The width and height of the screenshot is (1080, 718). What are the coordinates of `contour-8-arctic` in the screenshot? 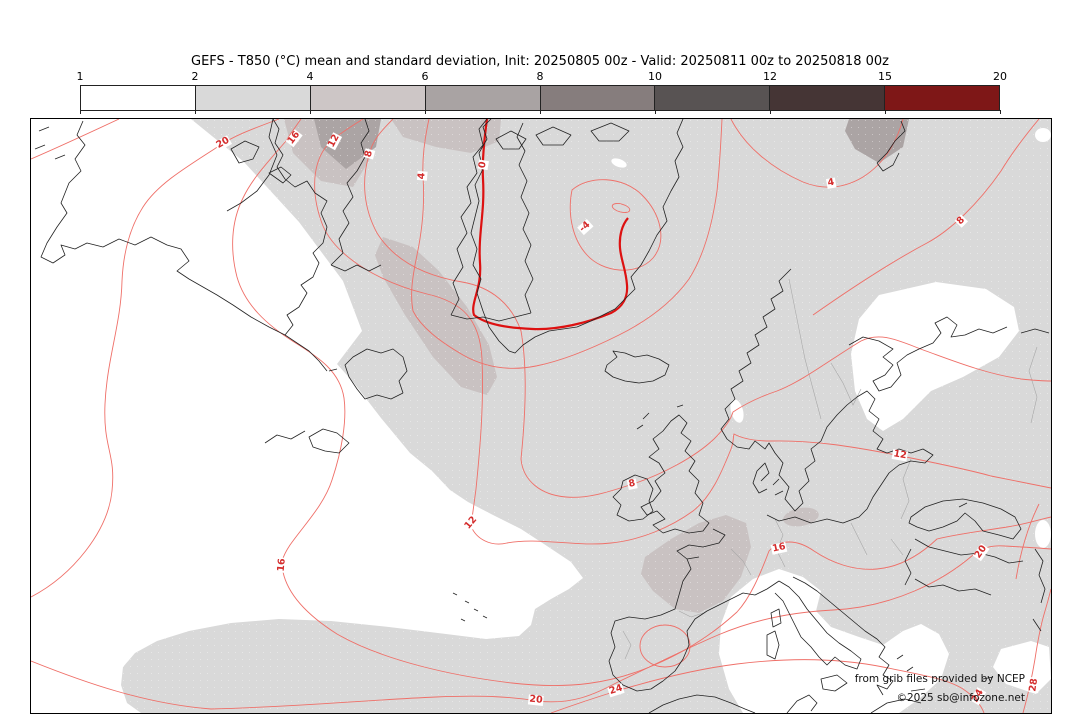 It's located at (926, 217).